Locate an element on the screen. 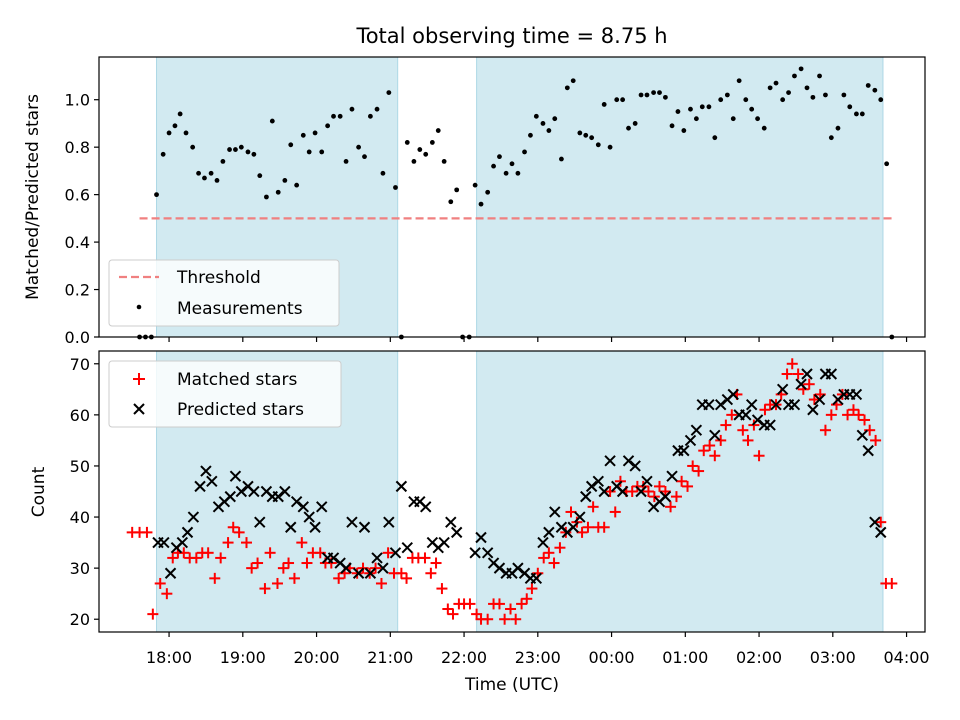 The width and height of the screenshot is (960, 720). y-tick-label: 70 is located at coordinates (80, 364).